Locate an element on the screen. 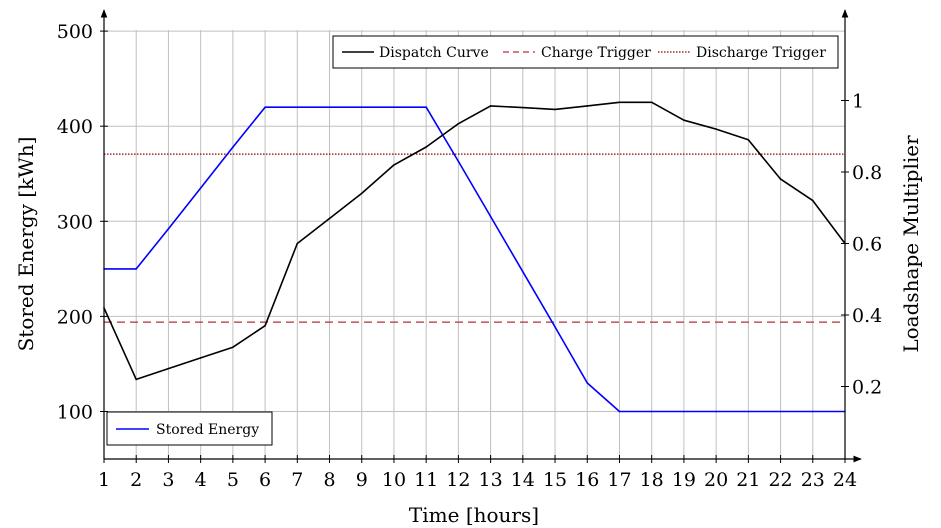 This screenshot has height=528, width=941. y-left-axis-title: Stored Energy [kWh] is located at coordinates (26, 244).